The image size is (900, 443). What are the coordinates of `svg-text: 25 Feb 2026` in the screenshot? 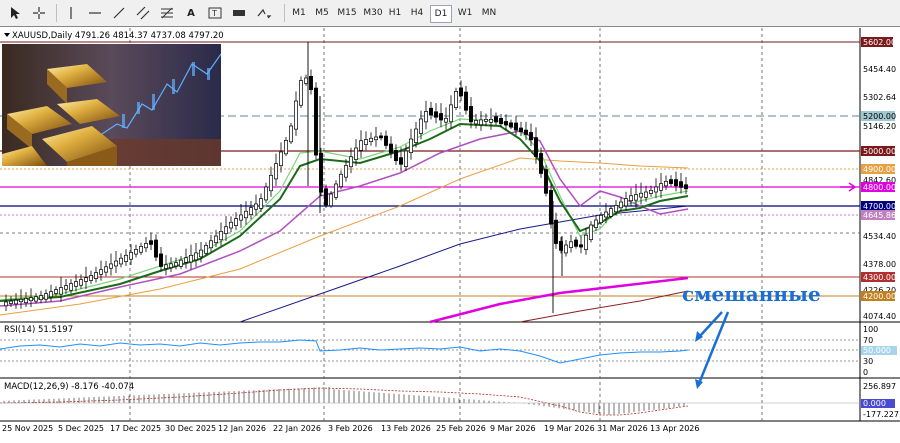 It's located at (461, 428).